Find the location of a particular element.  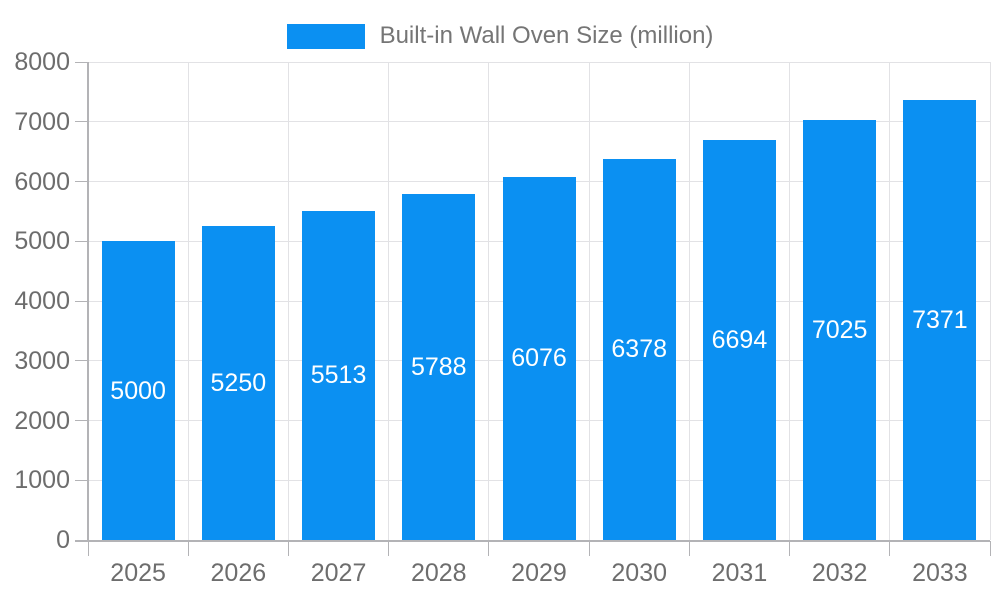

bar-value-label: 5250 is located at coordinates (238, 383).